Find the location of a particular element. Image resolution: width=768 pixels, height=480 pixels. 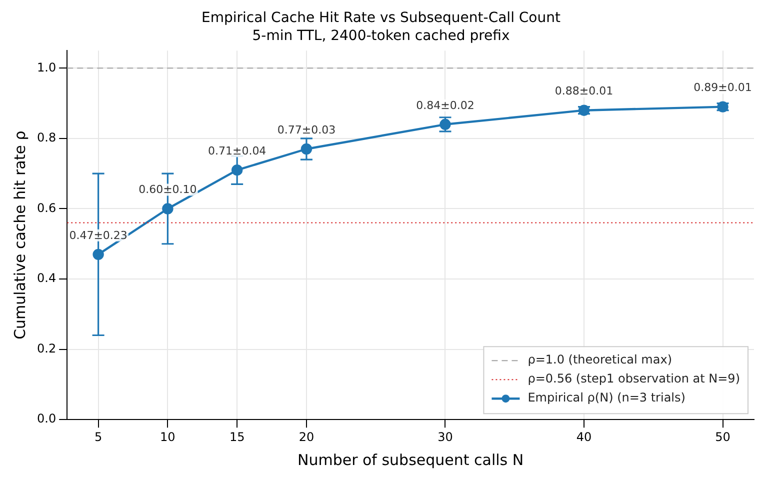

x-tick-label: 30 is located at coordinates (445, 437).